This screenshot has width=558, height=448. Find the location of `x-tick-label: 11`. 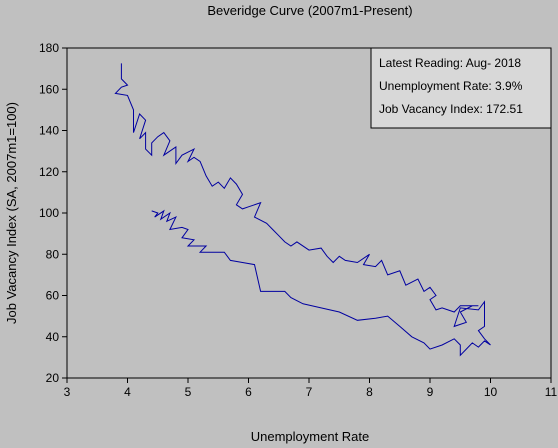

x-tick-label: 11 is located at coordinates (551, 392).